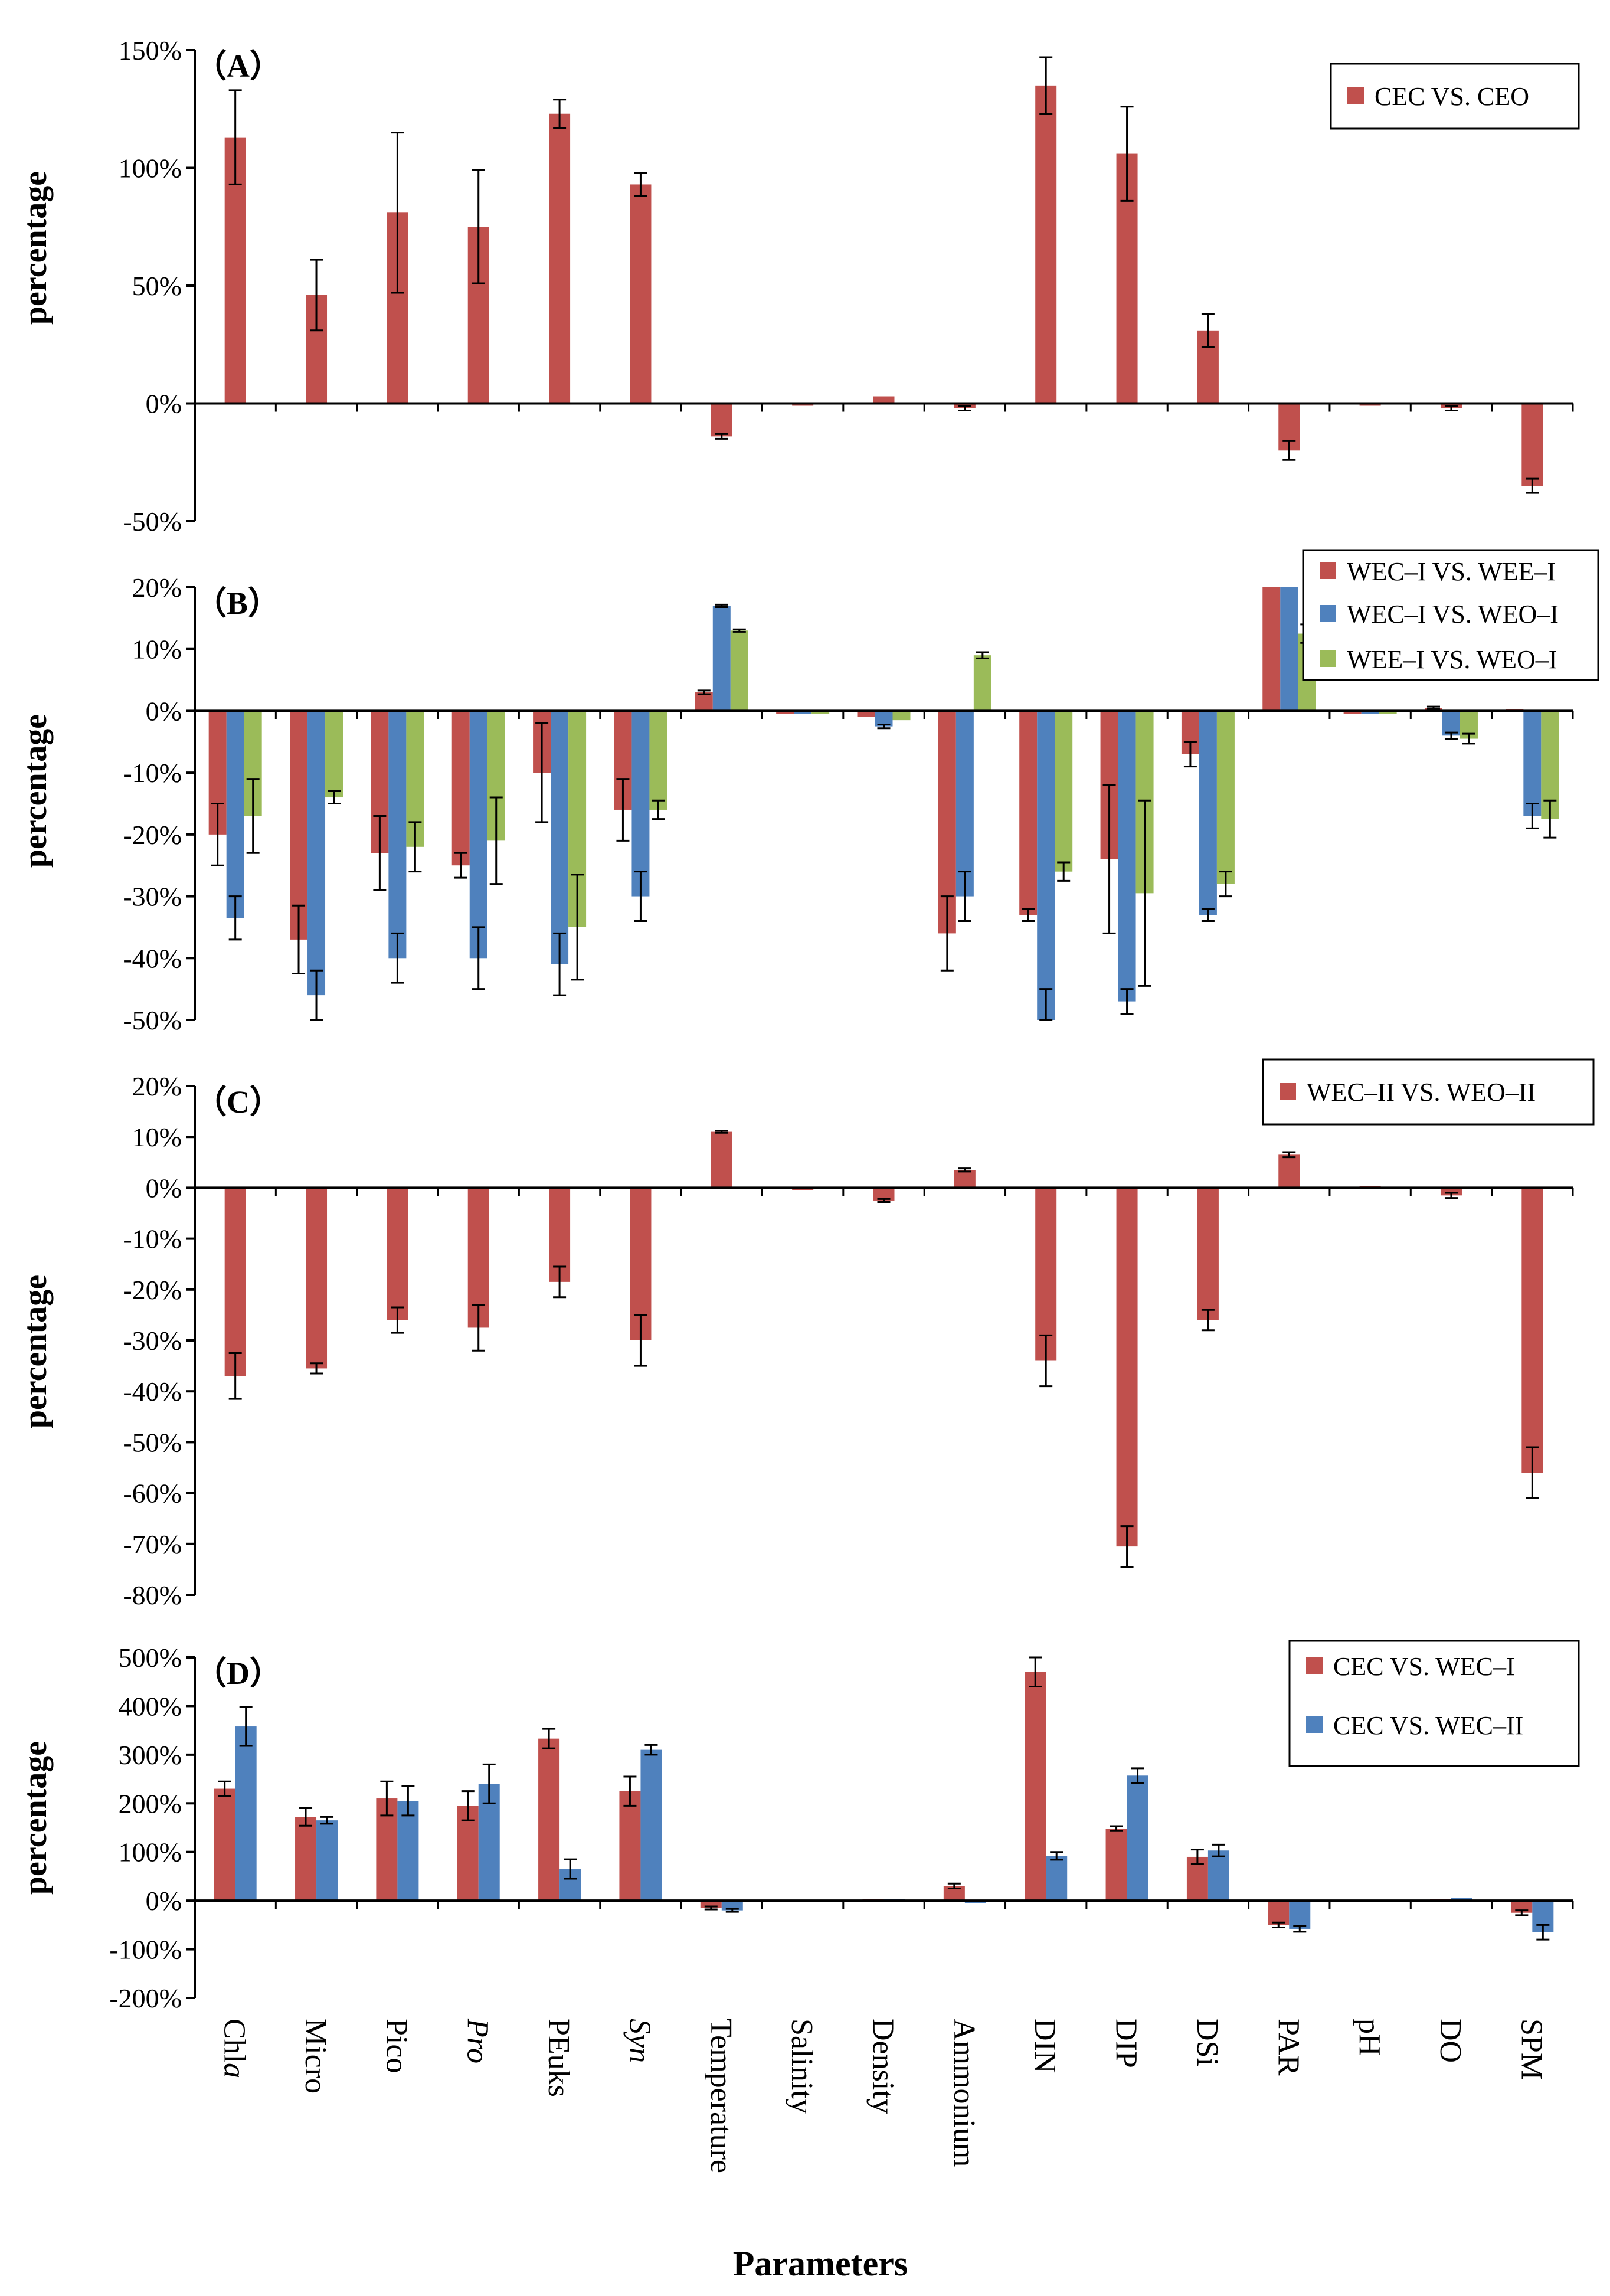 The width and height of the screenshot is (1610, 2296). I want to click on legend-entry: WEE–I VS. WEO–I, so click(1452, 660).